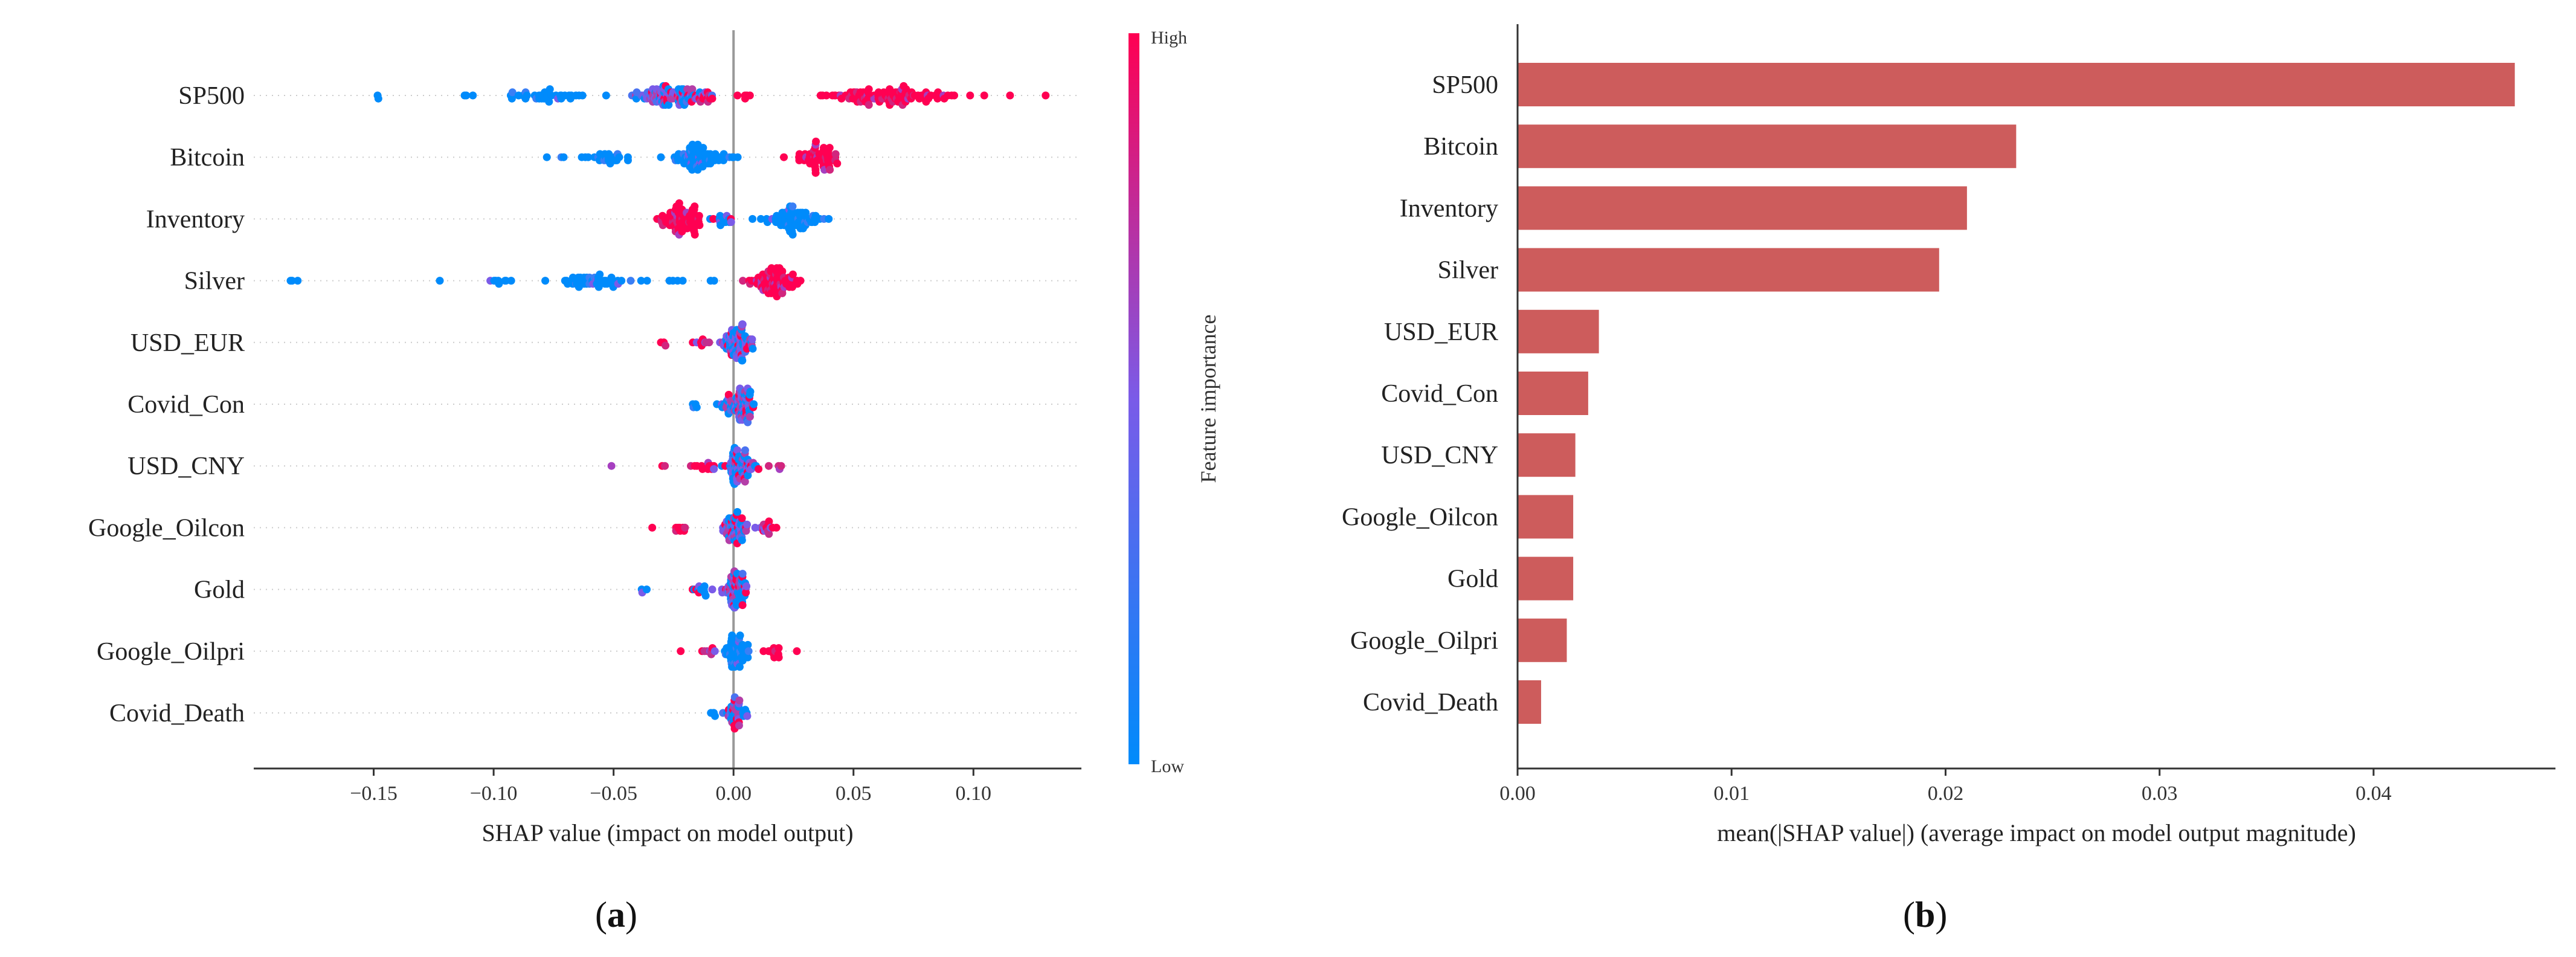  I want to click on colorbar-high-label: High, so click(1169, 38).